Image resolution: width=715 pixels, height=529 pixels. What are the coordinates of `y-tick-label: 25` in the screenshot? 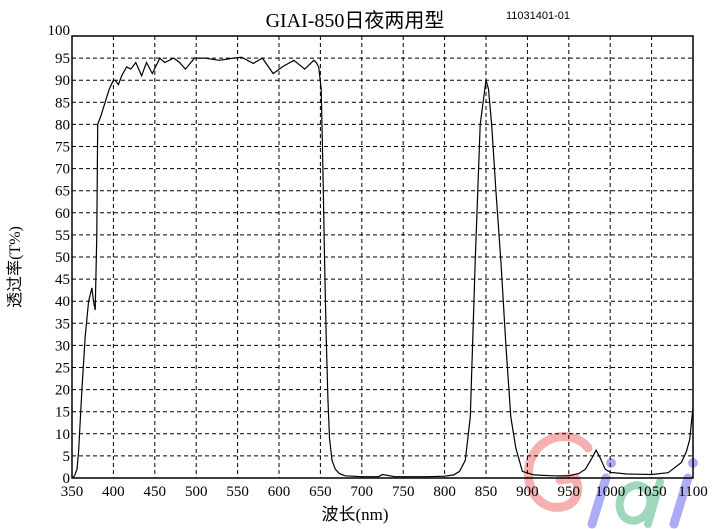 It's located at (62, 369).